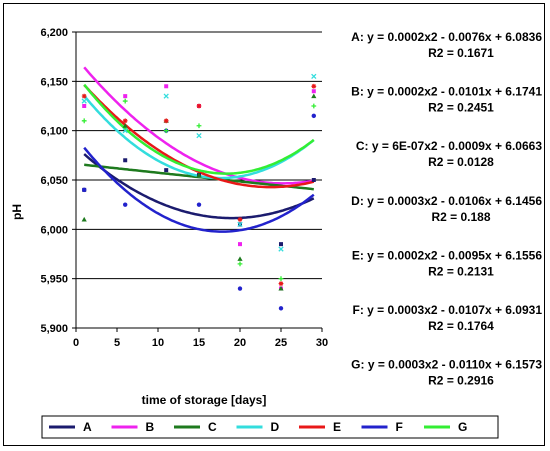  Describe the element at coordinates (449, 146) in the screenshot. I see `trend-equation-c: C: y = 6E-07x2 - 0.0009x + 6.0663` at that location.